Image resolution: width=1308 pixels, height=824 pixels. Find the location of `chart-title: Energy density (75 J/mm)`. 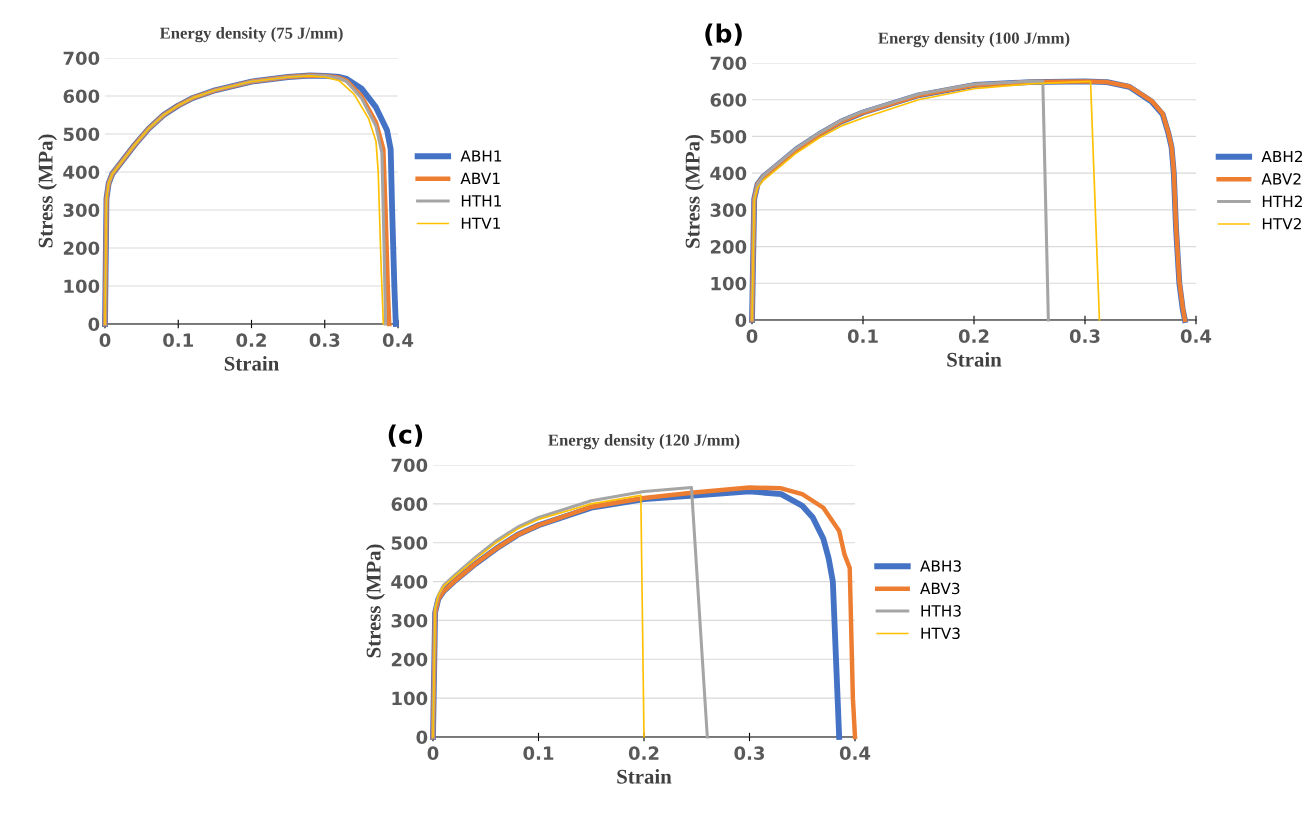

chart-title: Energy density (75 J/mm) is located at coordinates (251, 34).